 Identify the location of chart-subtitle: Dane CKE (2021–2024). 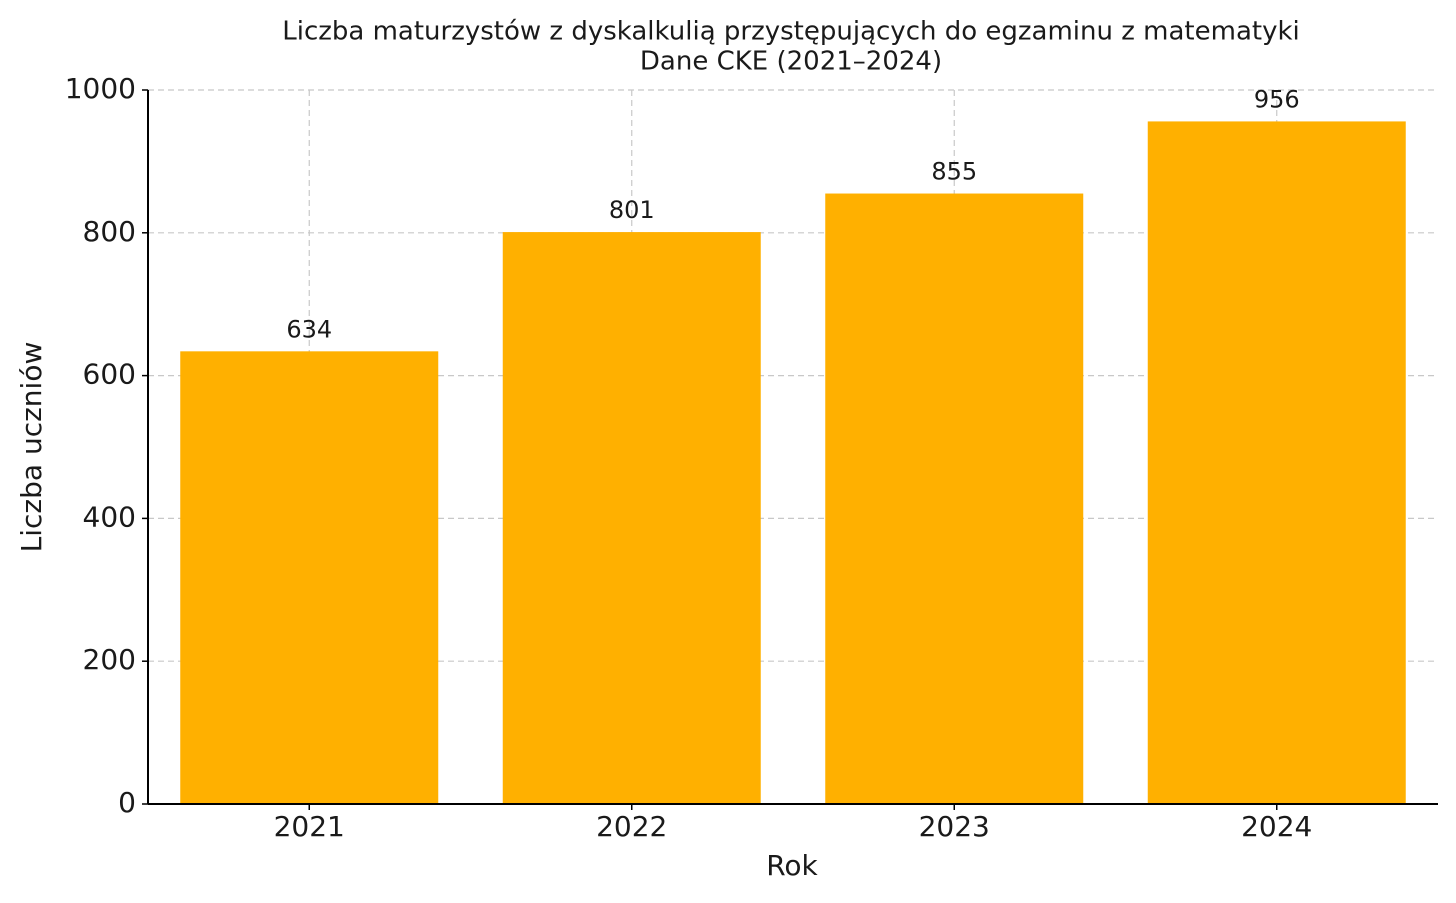
(791, 62).